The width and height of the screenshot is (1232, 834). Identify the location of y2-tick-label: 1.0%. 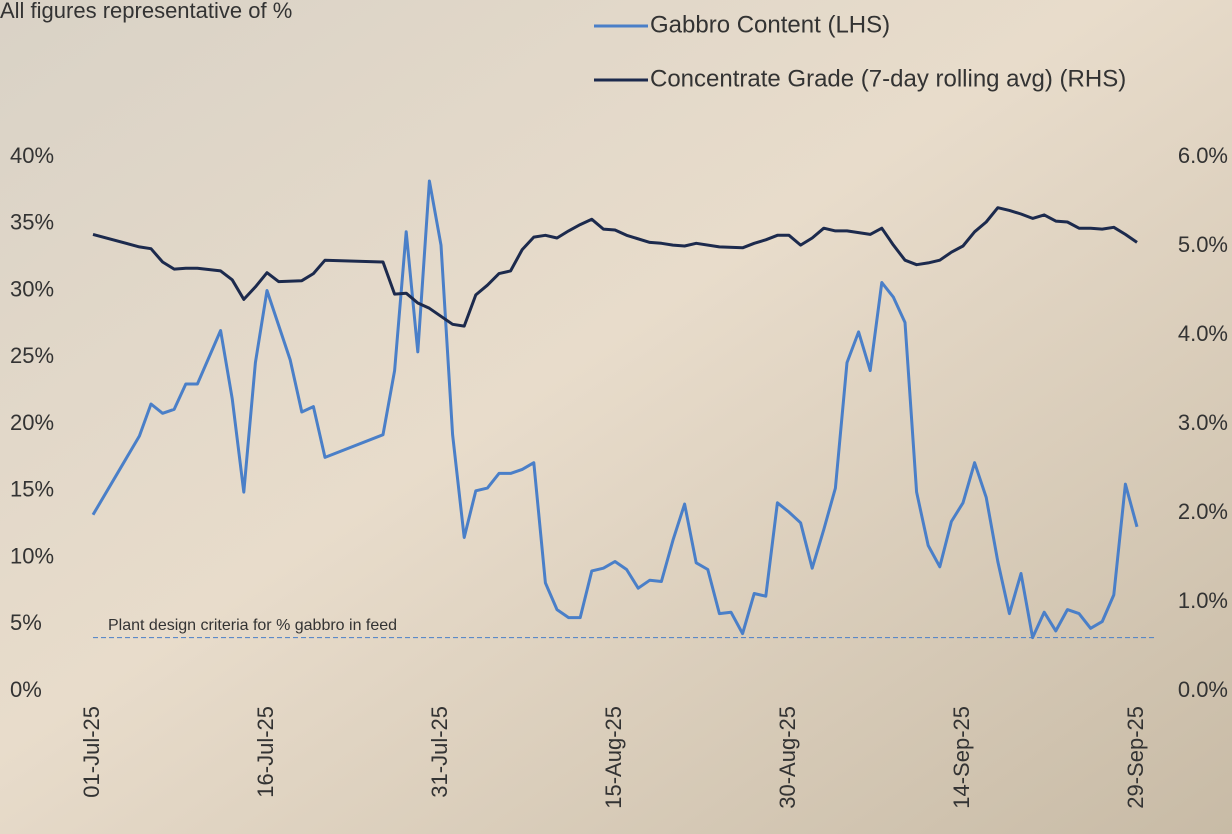
(1203, 600).